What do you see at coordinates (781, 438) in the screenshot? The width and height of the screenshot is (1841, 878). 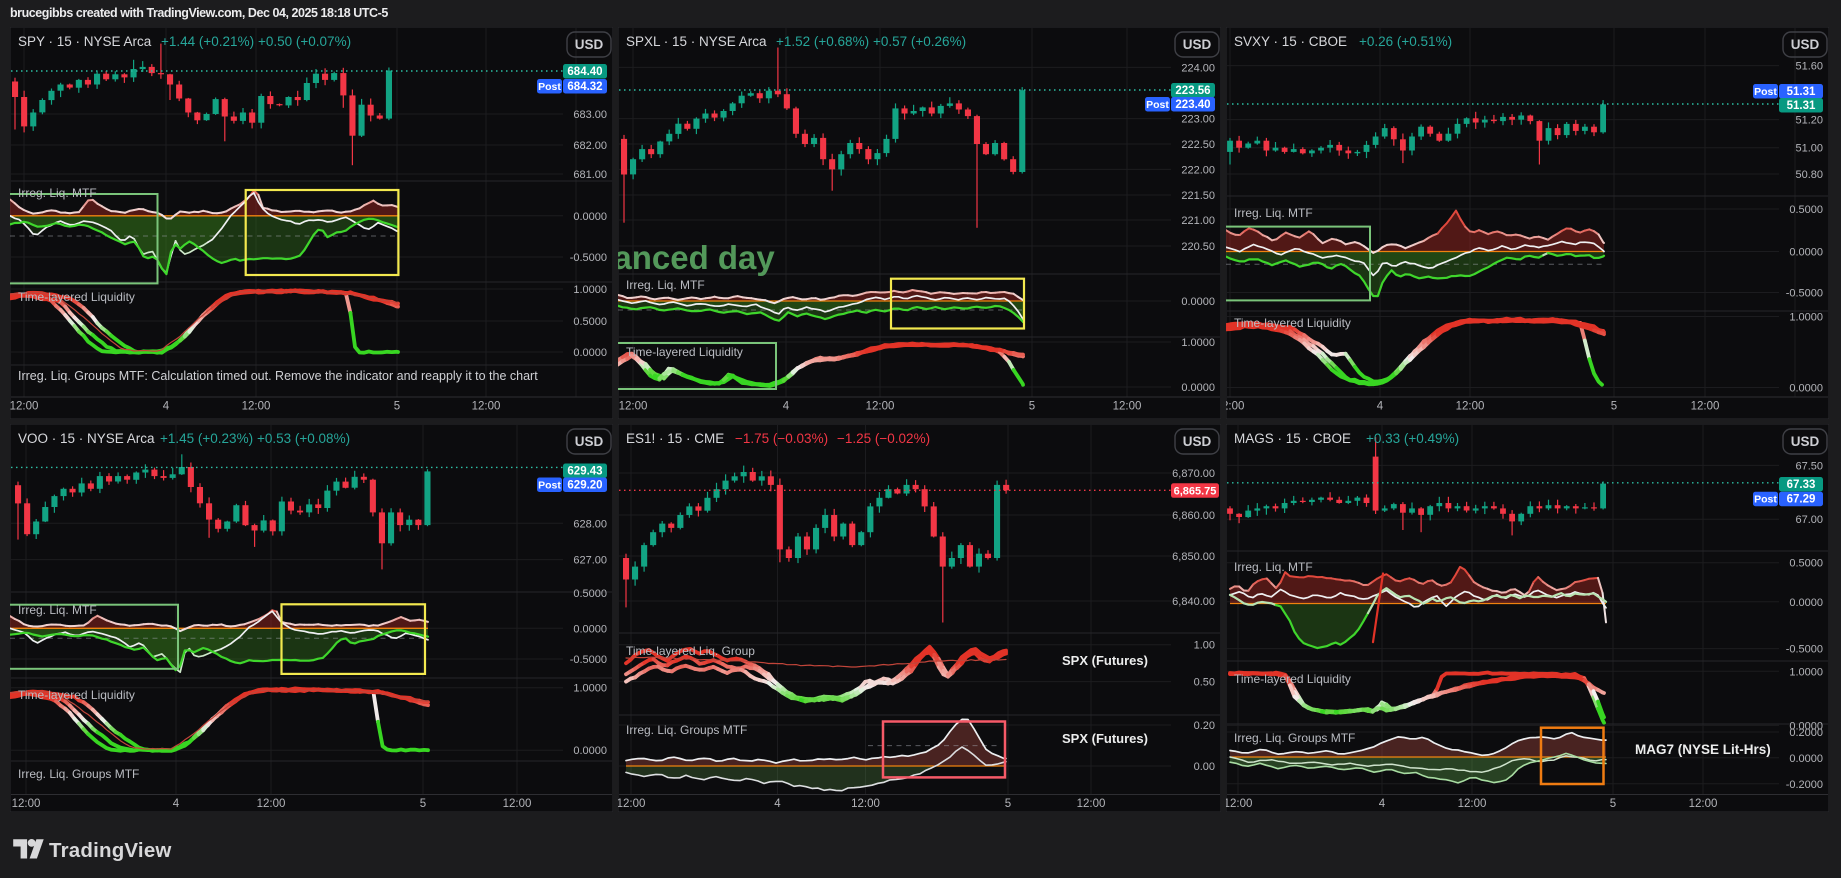 I see `svg-text: −1.75 (−0.03%)` at bounding box center [781, 438].